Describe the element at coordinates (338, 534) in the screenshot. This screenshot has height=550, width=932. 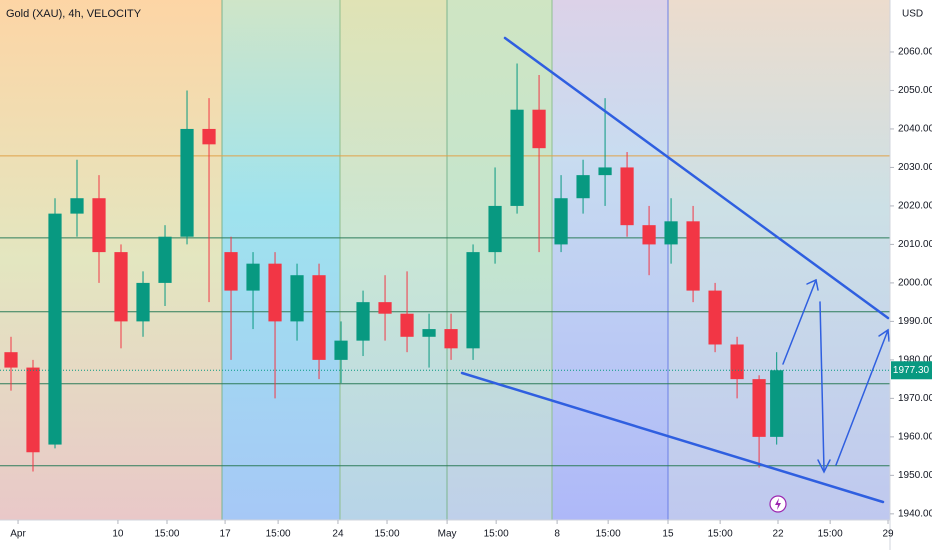
I see `x-tick-label: 24` at that location.